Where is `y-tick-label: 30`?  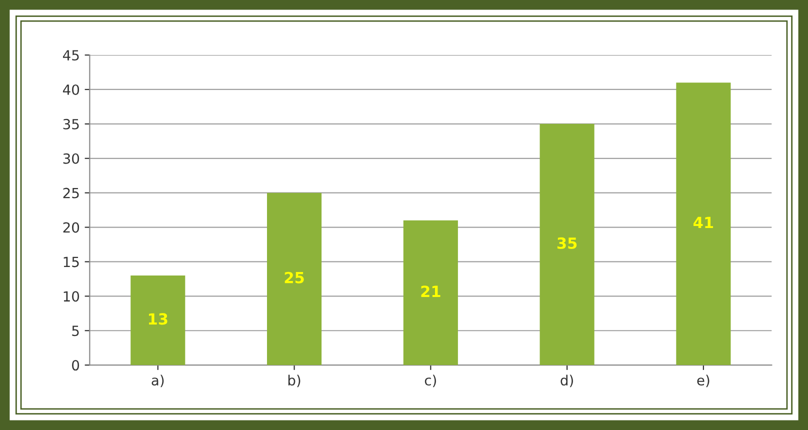 y-tick-label: 30 is located at coordinates (71, 158).